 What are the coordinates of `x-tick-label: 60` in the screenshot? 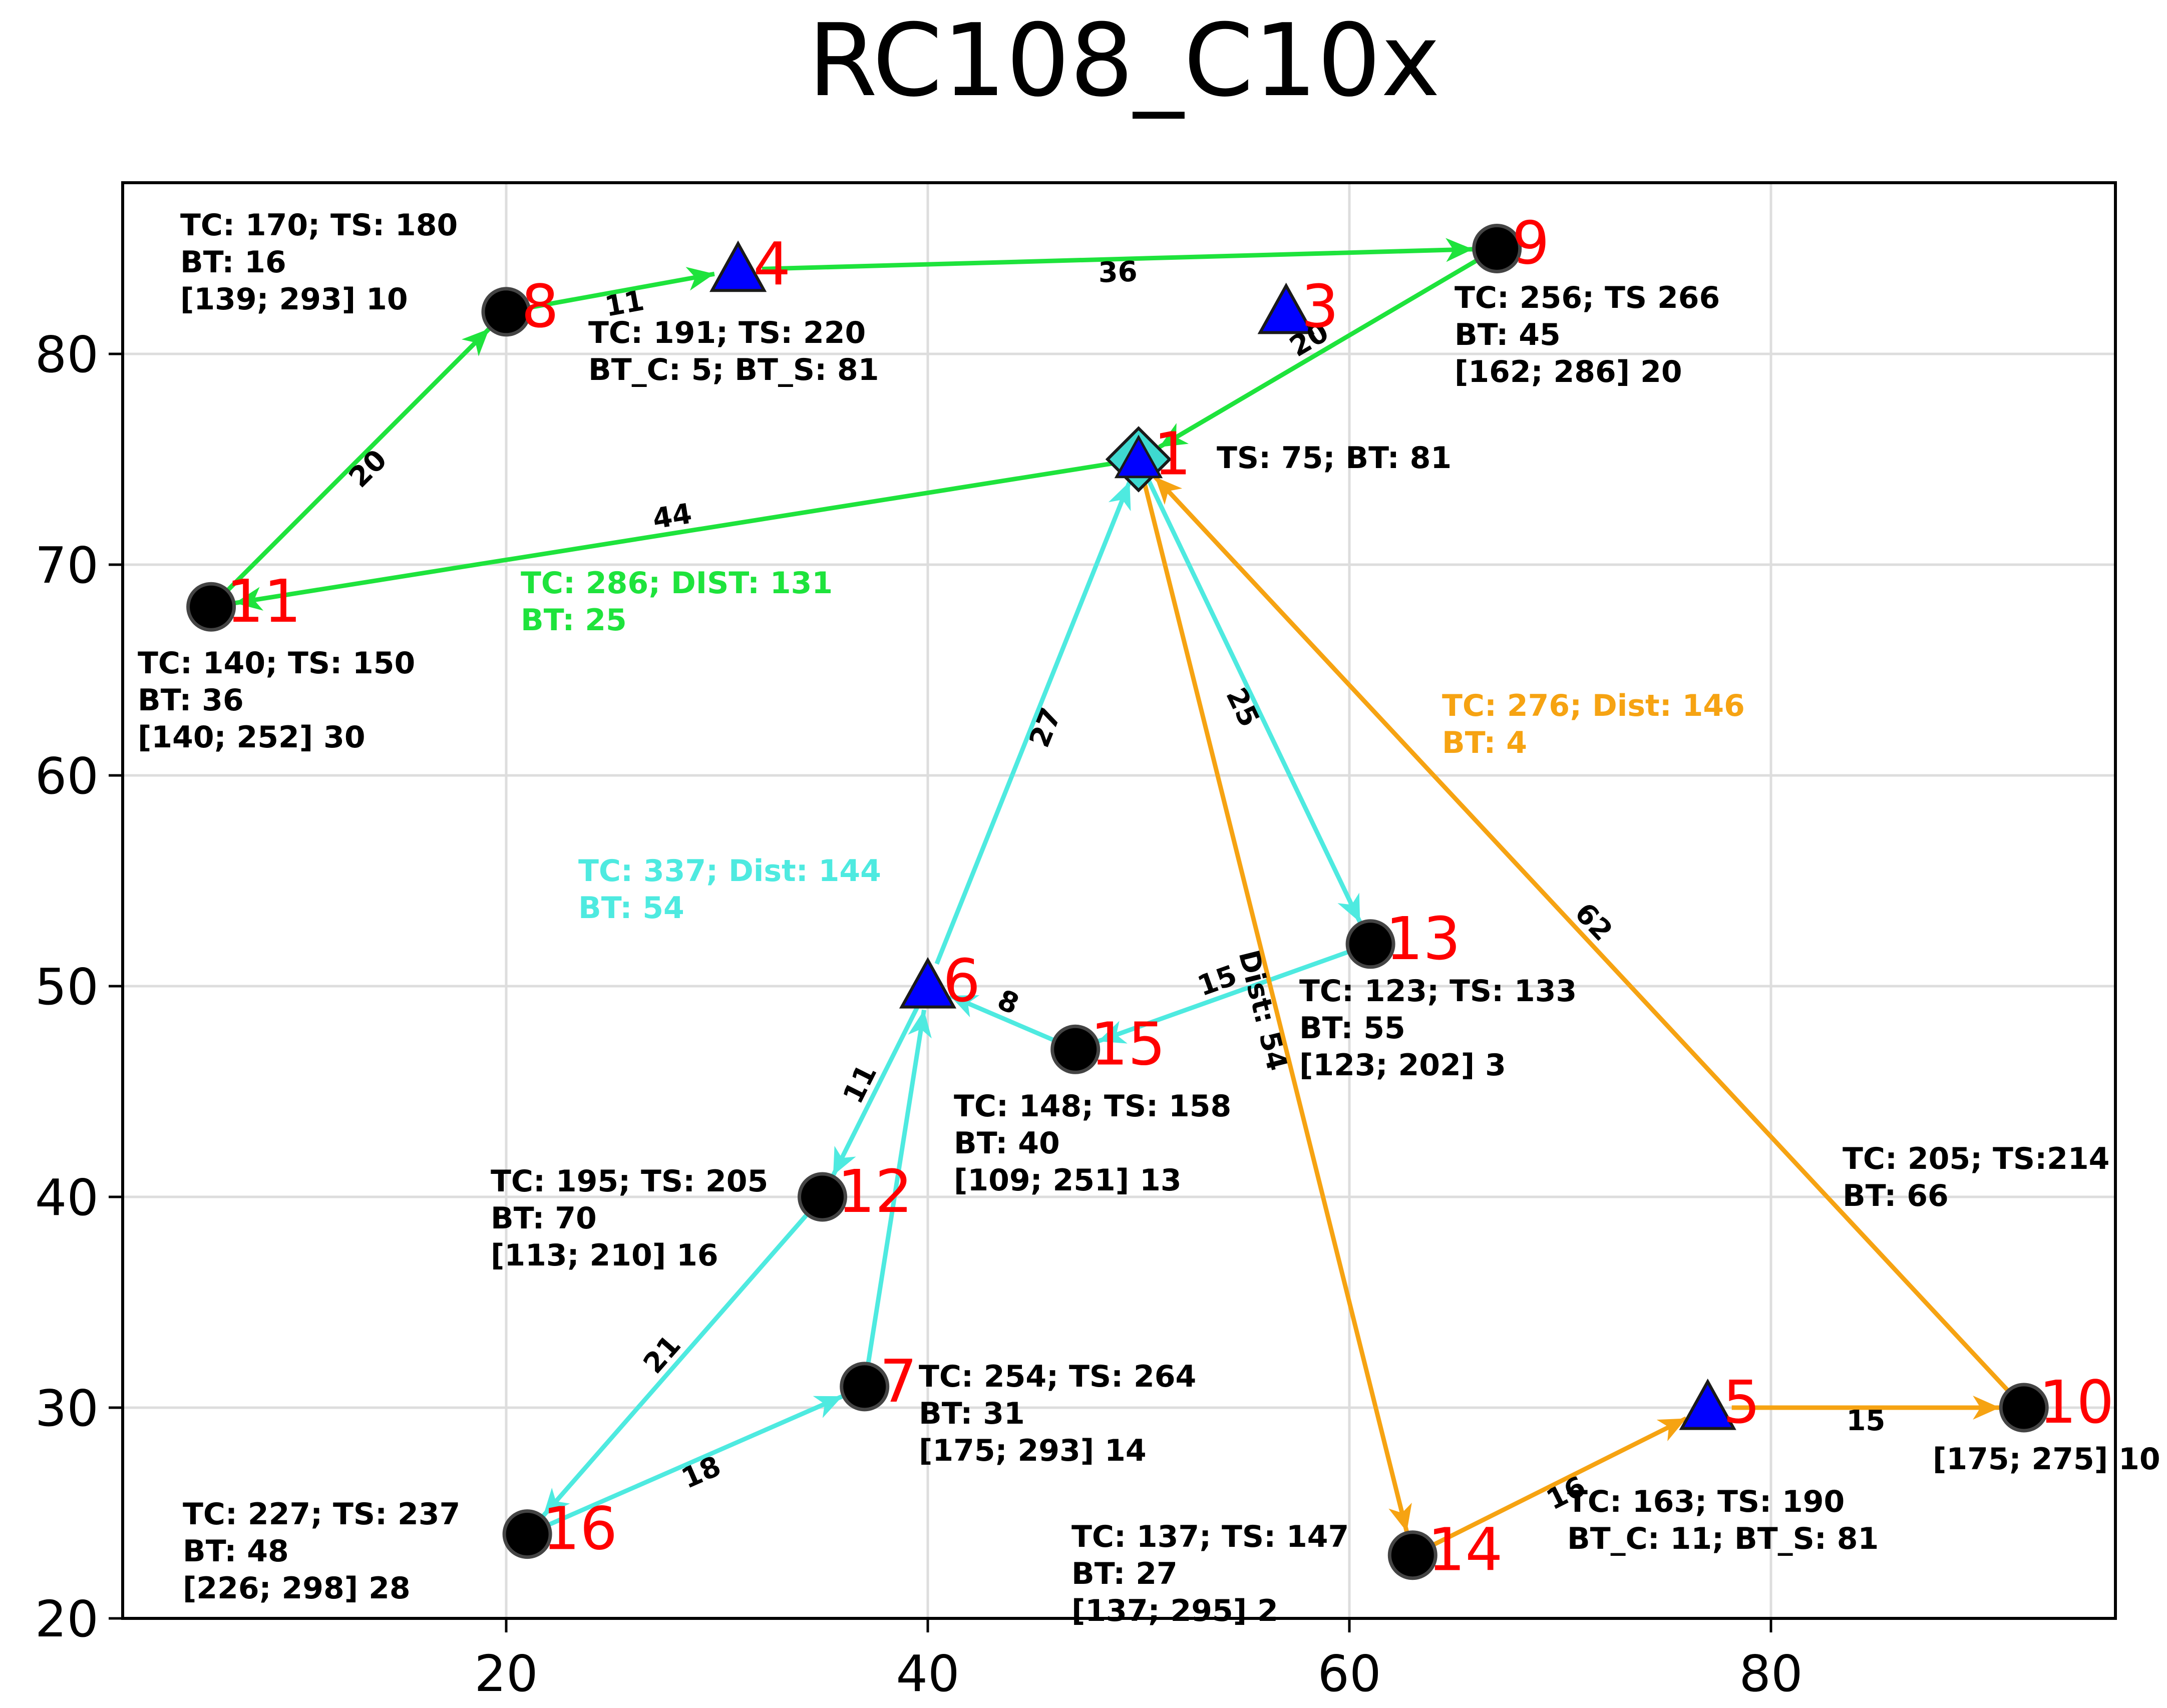 It's located at (1349, 1673).